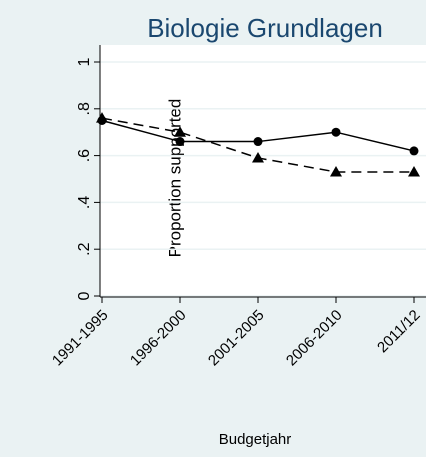 This screenshot has width=426, height=457. I want to click on y-tick-label: 0, so click(84, 295).